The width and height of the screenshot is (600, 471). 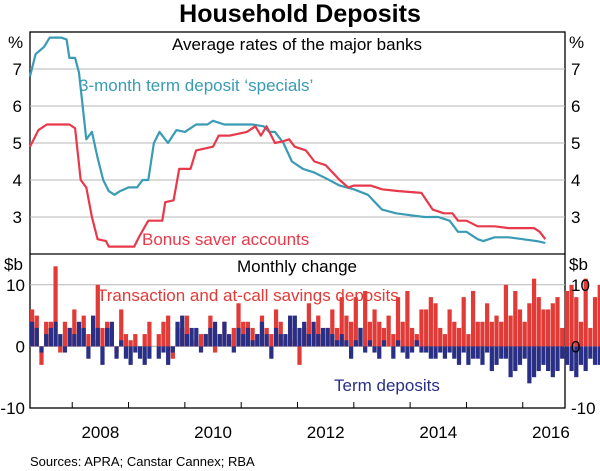 I want to click on y-tick-label-top: 4, so click(x=17, y=180).